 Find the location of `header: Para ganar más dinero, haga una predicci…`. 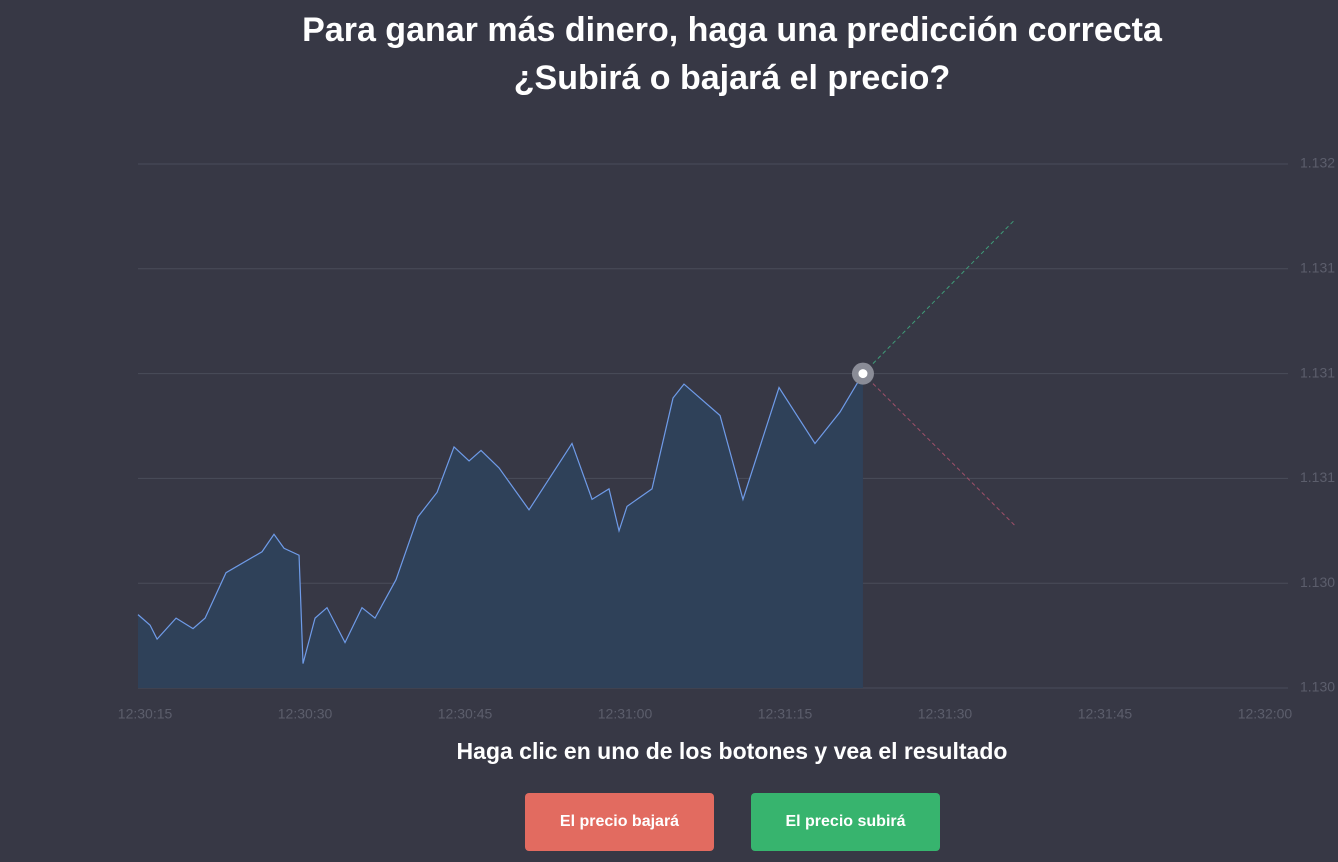

header: Para ganar más dinero, haga una predicci… is located at coordinates (669, 54).